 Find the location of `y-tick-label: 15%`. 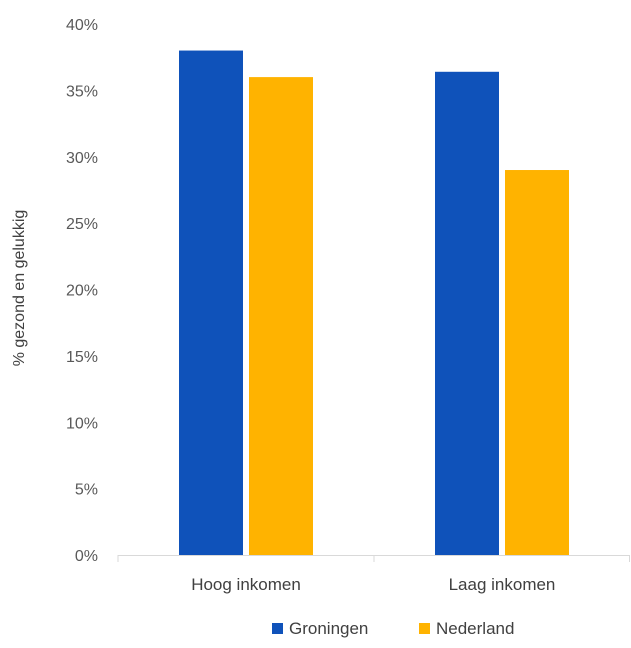

y-tick-label: 15% is located at coordinates (82, 357).